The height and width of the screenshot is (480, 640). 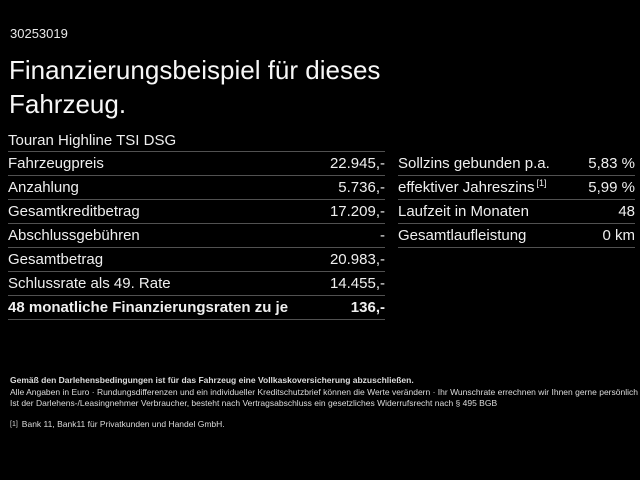 I want to click on row-vehicle-price: Fahrzeugpreis 22.945,-, so click(x=196, y=164).